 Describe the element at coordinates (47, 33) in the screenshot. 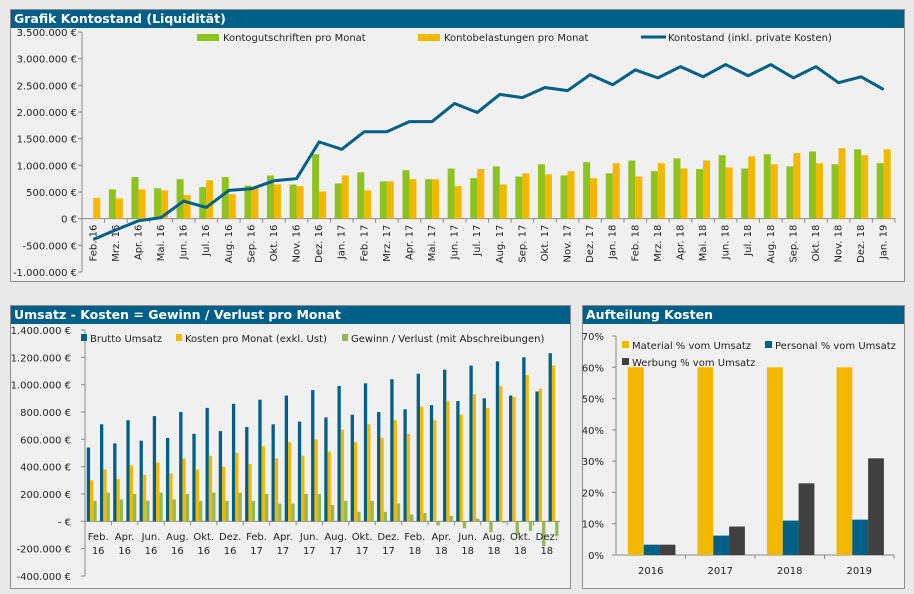

I see `y-tick-label: 3.500.000 €` at that location.